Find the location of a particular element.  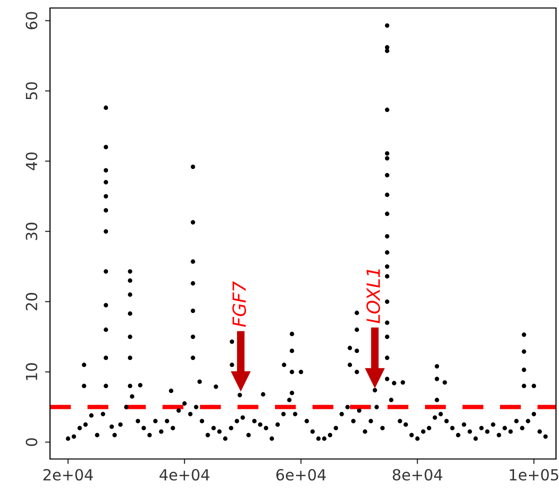

x-tick-label: 1e+05 is located at coordinates (534, 474).